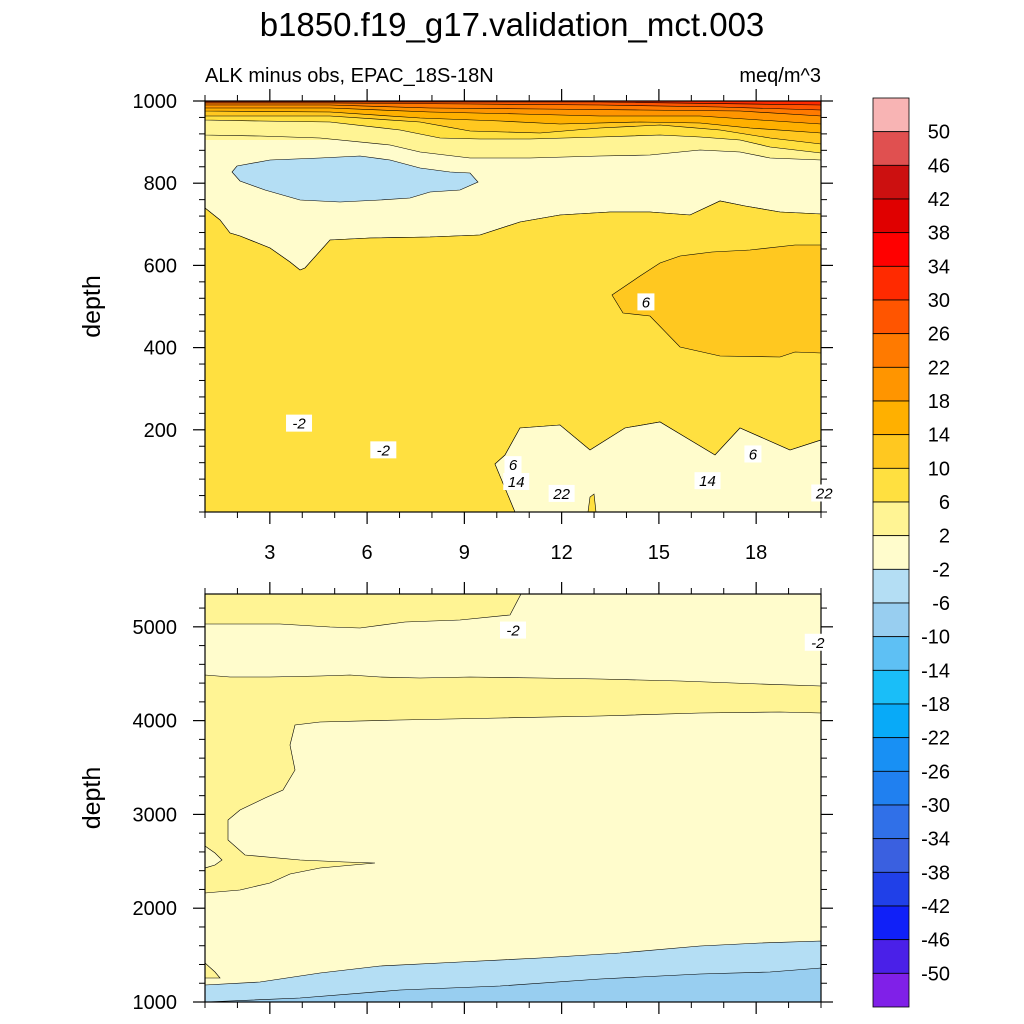  What do you see at coordinates (935, 974) in the screenshot?
I see `colorbar-level-label: -50` at bounding box center [935, 974].